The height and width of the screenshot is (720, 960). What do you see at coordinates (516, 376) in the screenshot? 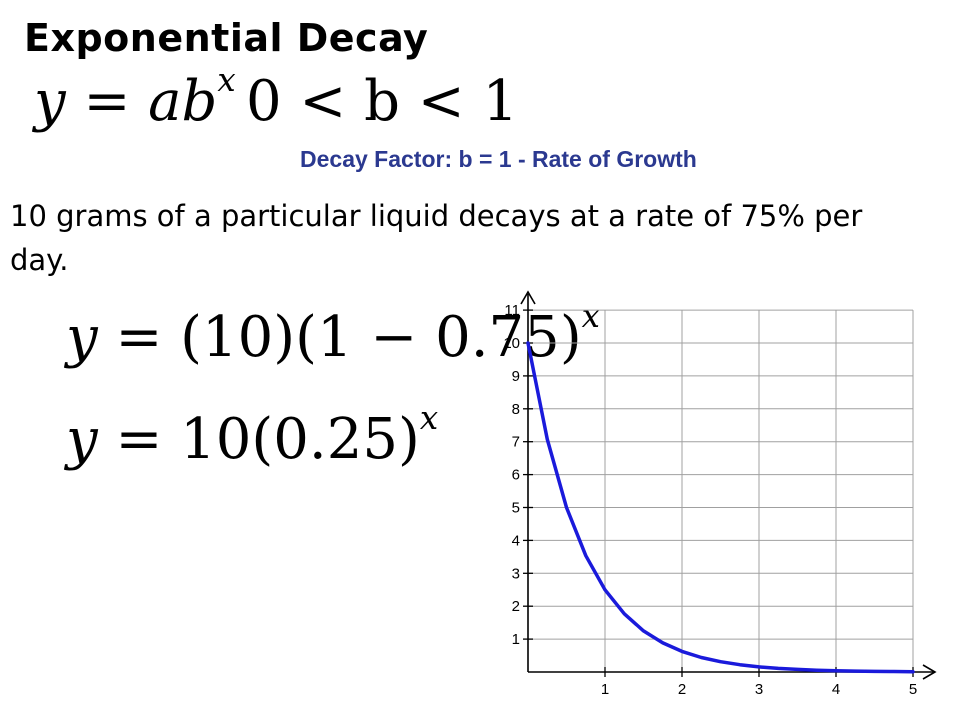
I see `y-tick-label: 9` at bounding box center [516, 376].